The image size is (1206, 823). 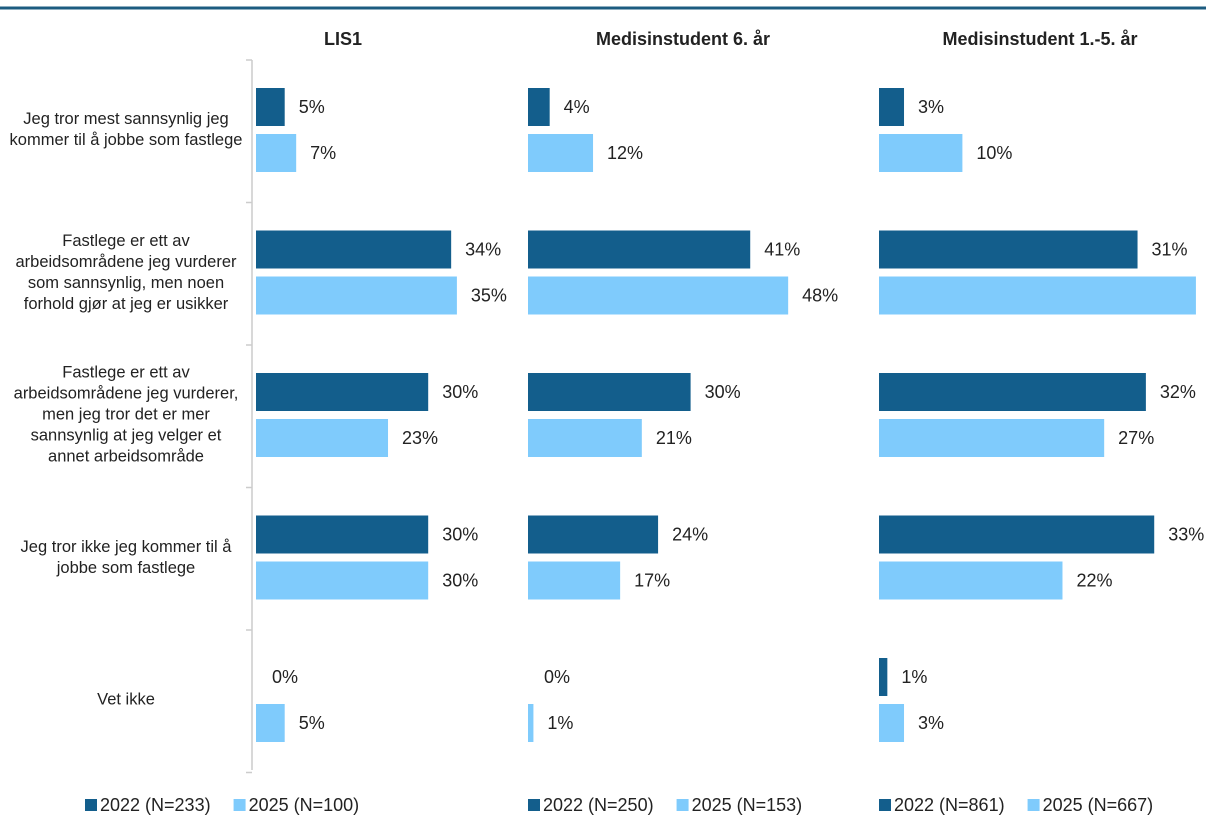 What do you see at coordinates (674, 438) in the screenshot?
I see `value-label: 21%` at bounding box center [674, 438].